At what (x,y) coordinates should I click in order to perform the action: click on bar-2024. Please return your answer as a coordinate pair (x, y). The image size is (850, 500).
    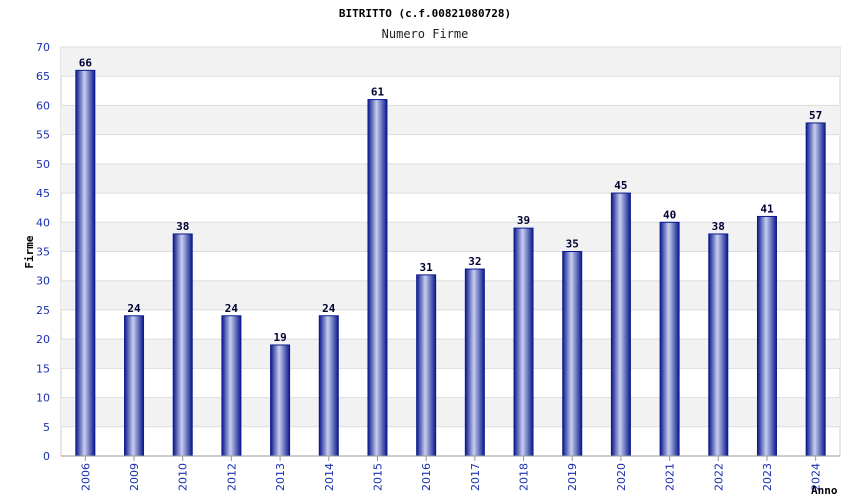
    Looking at the image, I should click on (815, 289).